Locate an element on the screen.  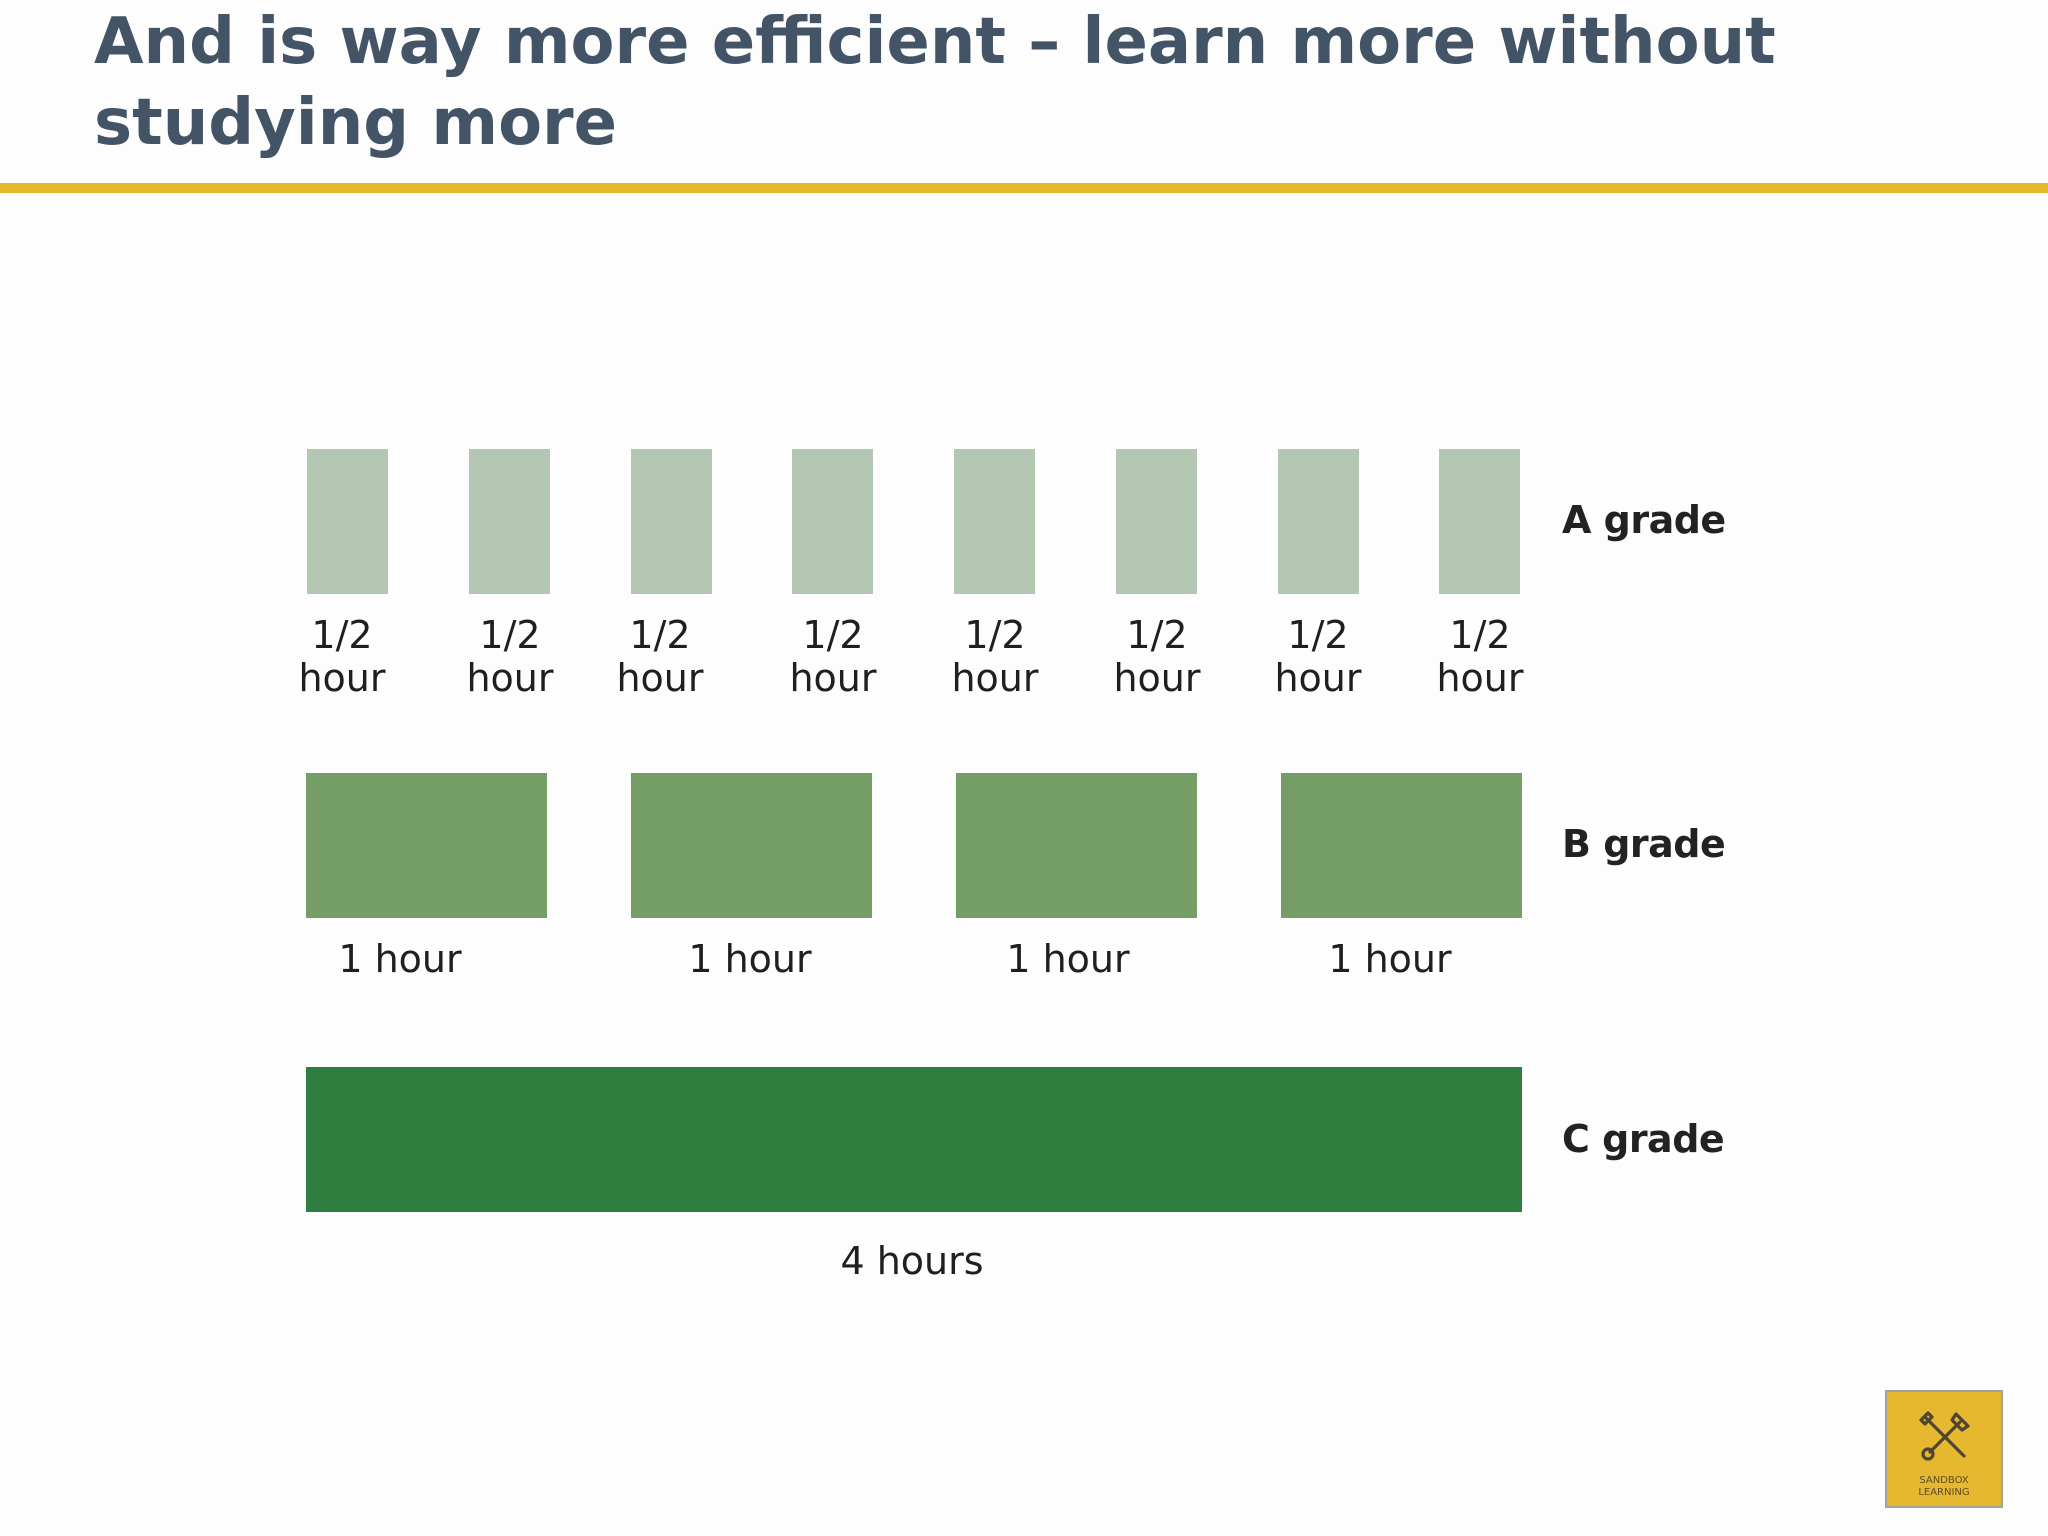
b-grade-label: B grade is located at coordinates (1644, 844).